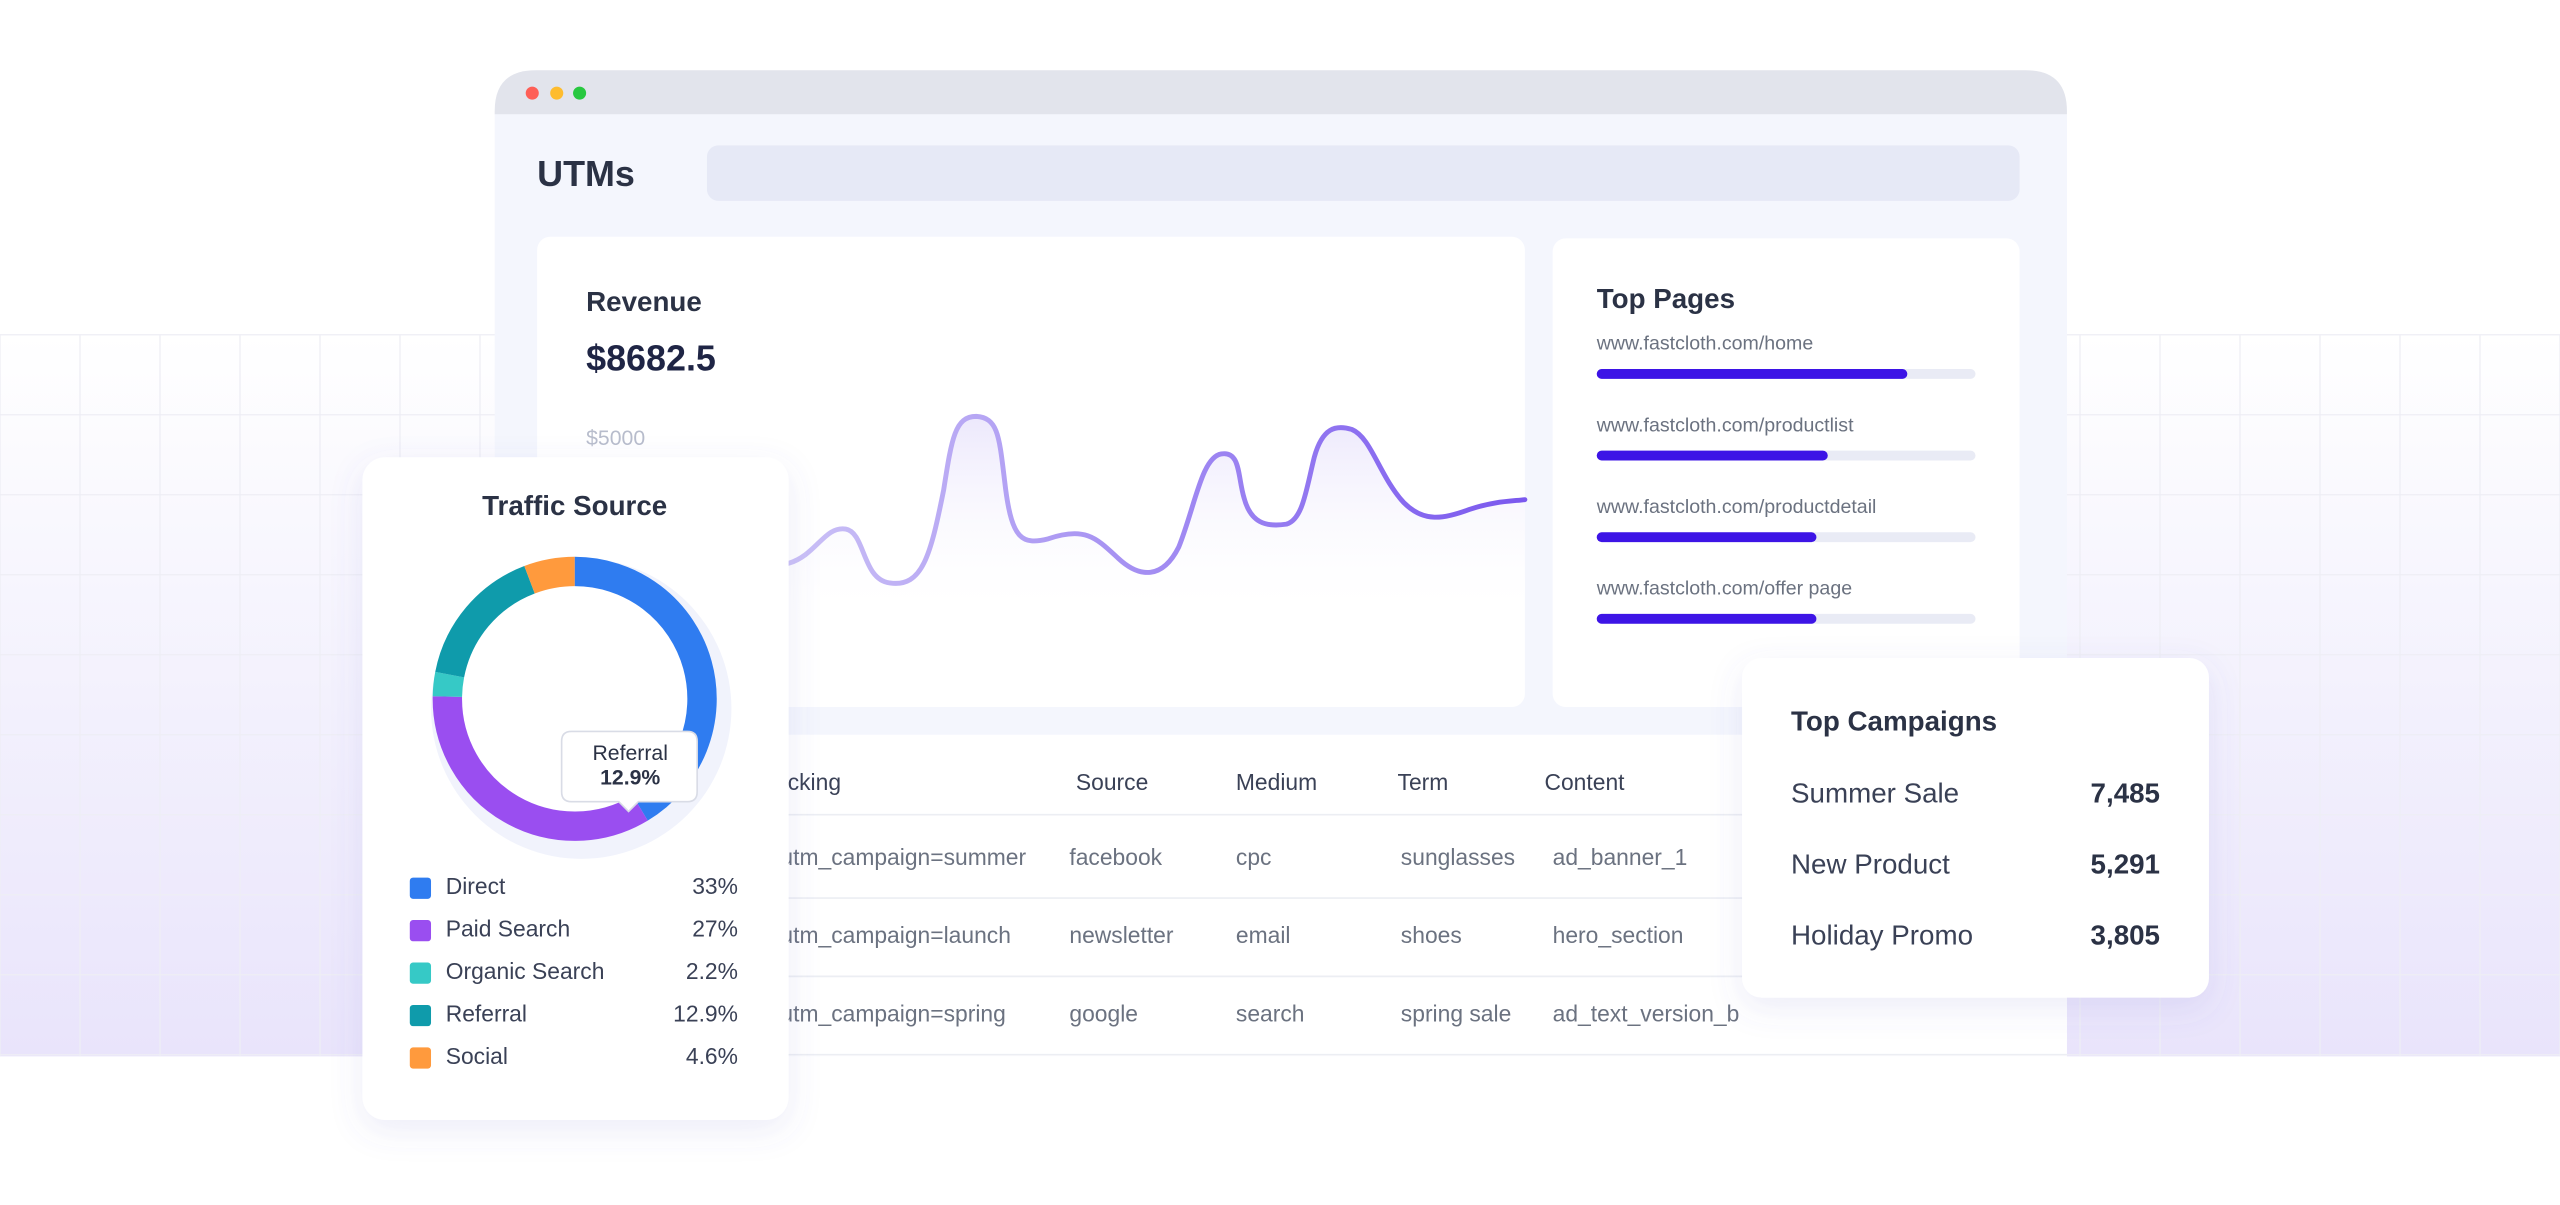  Describe the element at coordinates (1254, 857) in the screenshot. I see `table-cell: cpc` at that location.